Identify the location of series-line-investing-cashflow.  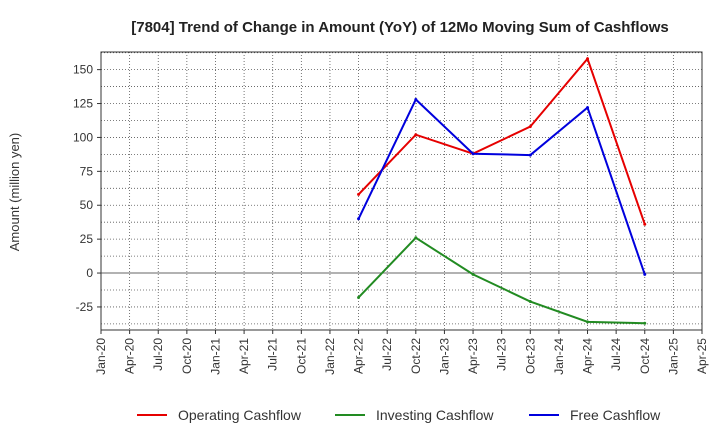
(501, 280).